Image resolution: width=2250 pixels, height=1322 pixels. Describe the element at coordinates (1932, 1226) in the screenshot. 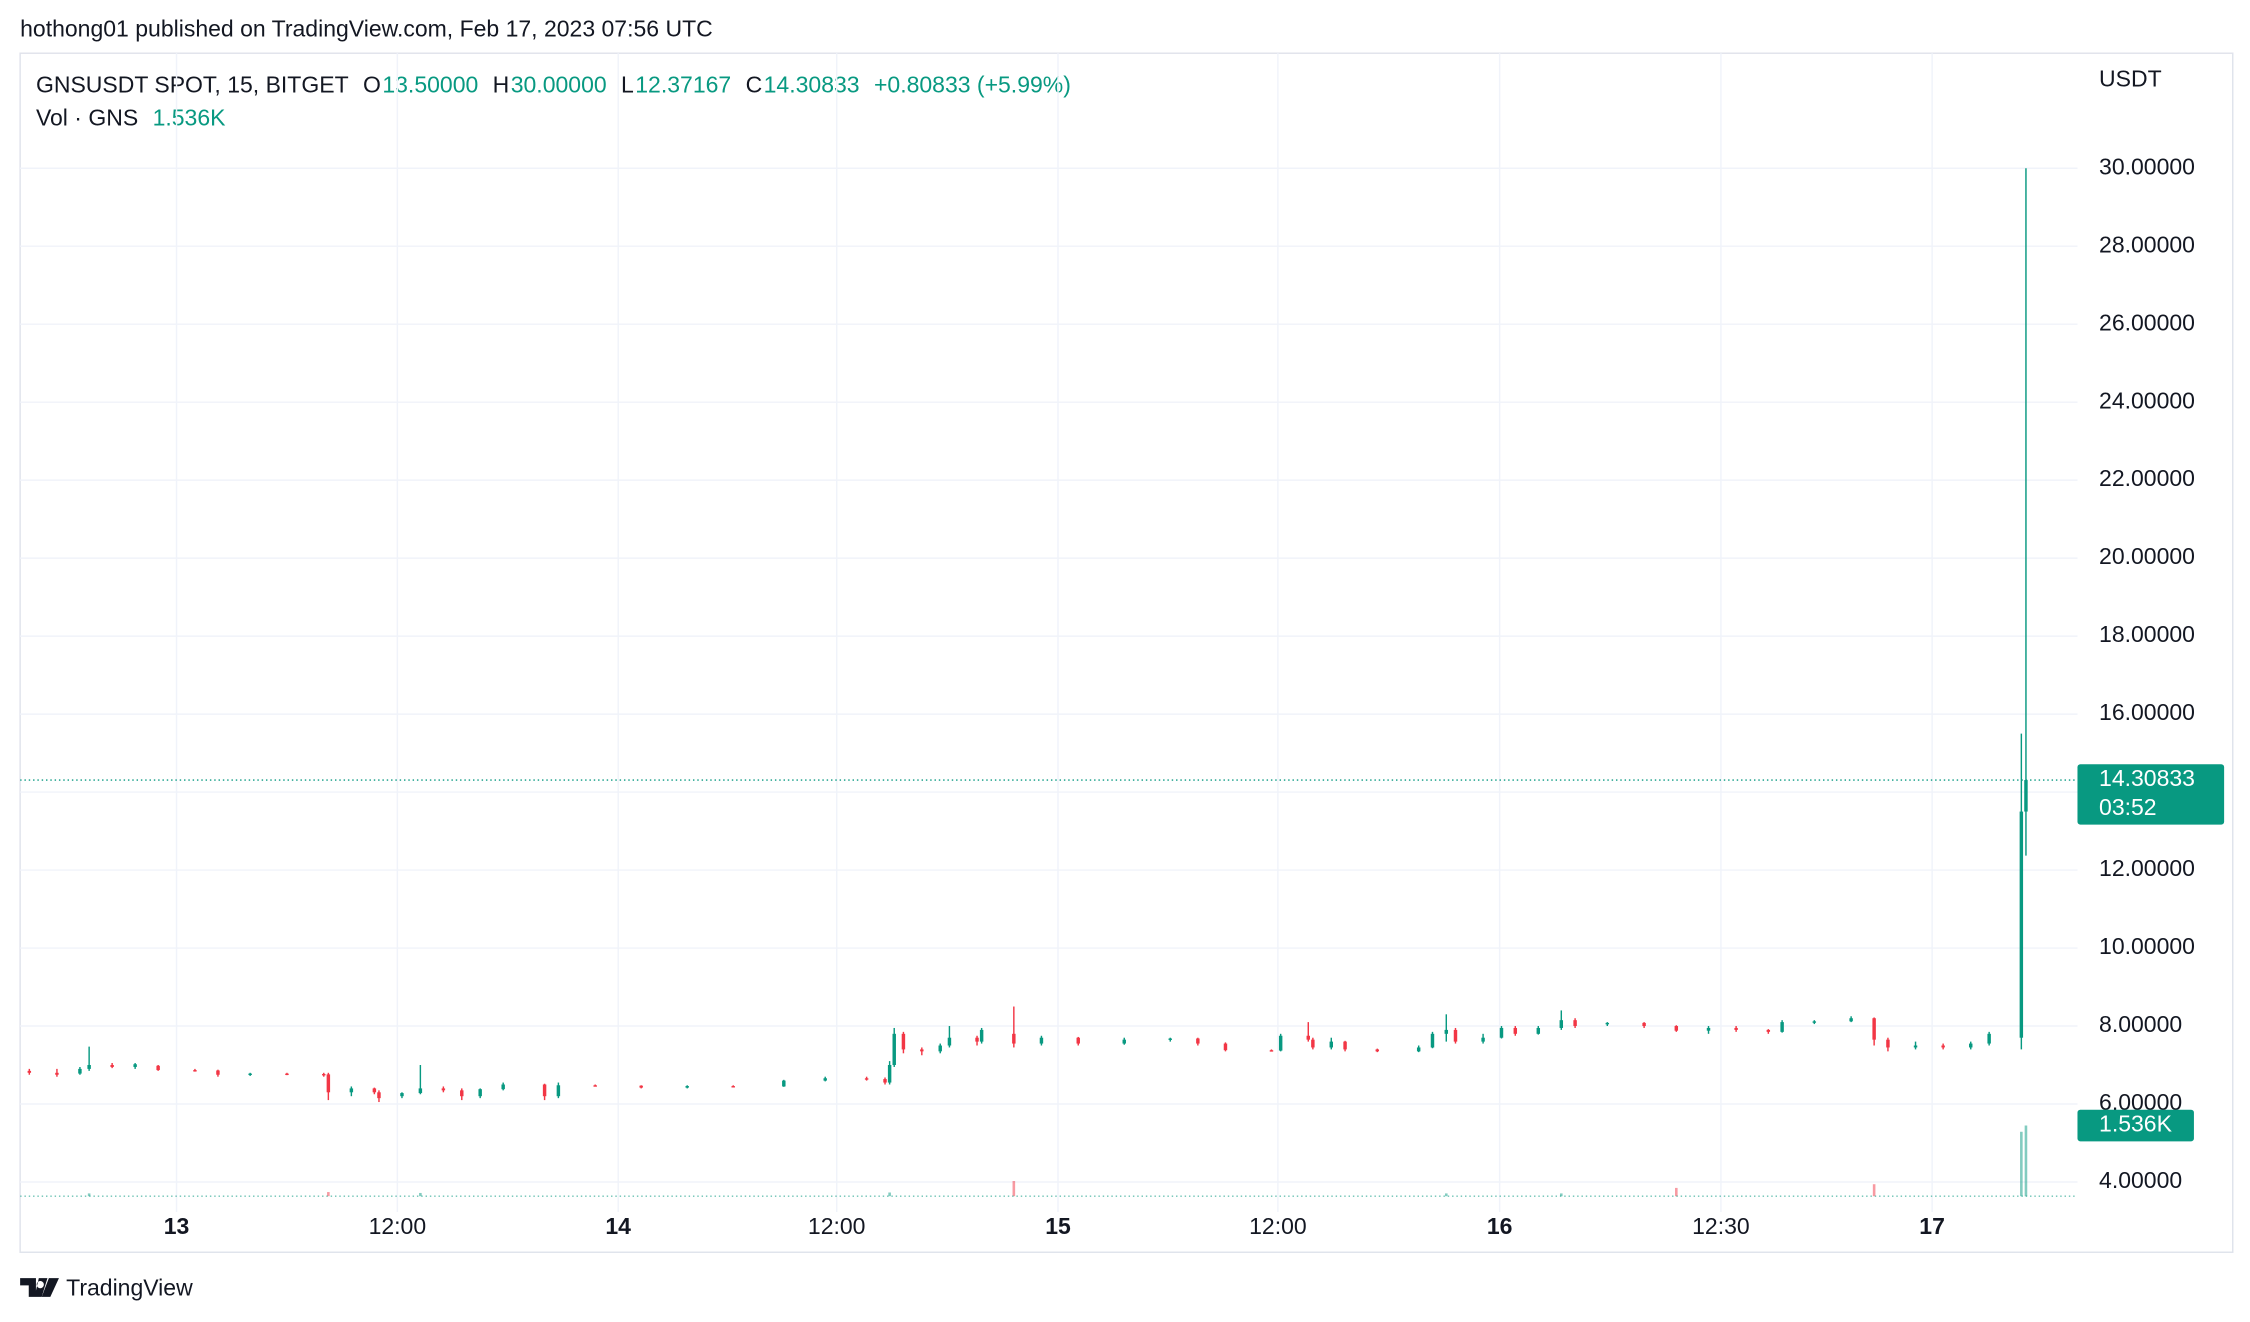

I see `x-tick-label: 17` at that location.